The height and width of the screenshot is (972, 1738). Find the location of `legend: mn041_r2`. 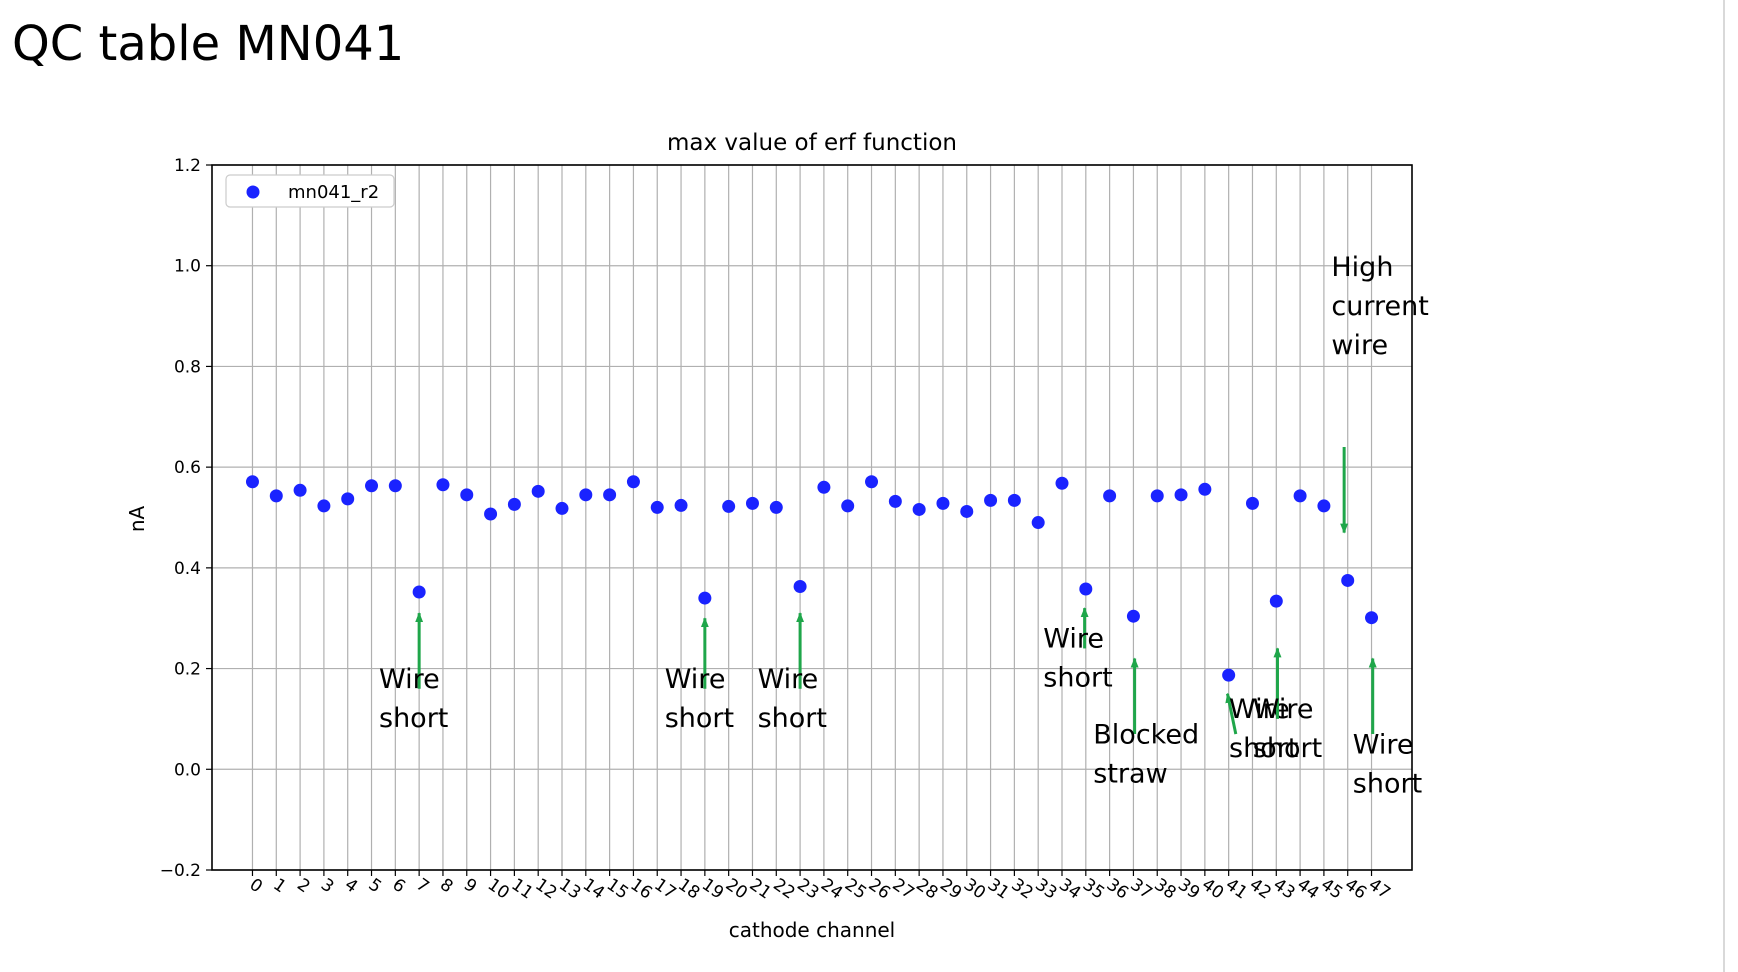

legend: mn041_r2 is located at coordinates (310, 191).